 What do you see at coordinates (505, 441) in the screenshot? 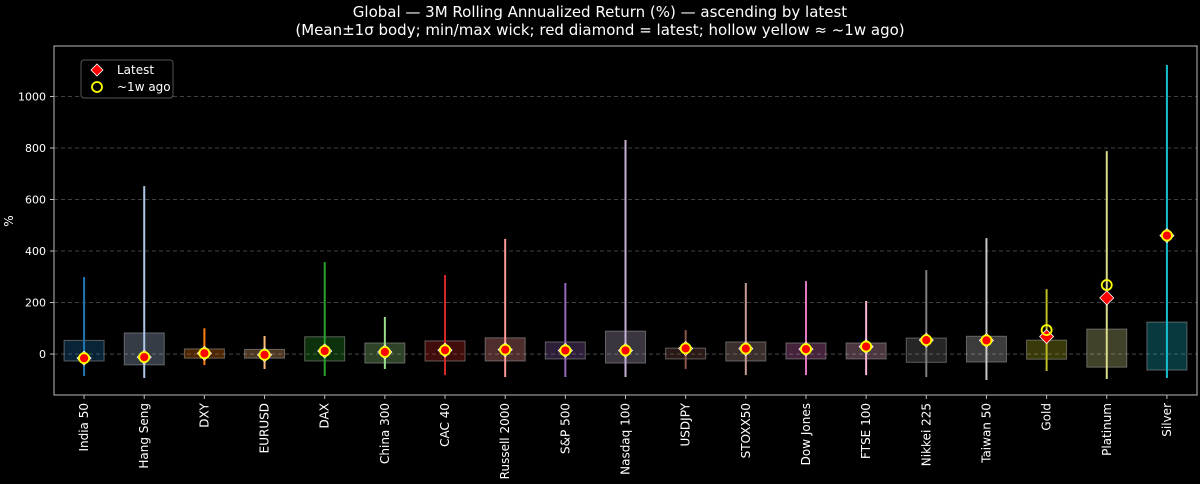
I see `x-tick-label: Russell 2000` at bounding box center [505, 441].